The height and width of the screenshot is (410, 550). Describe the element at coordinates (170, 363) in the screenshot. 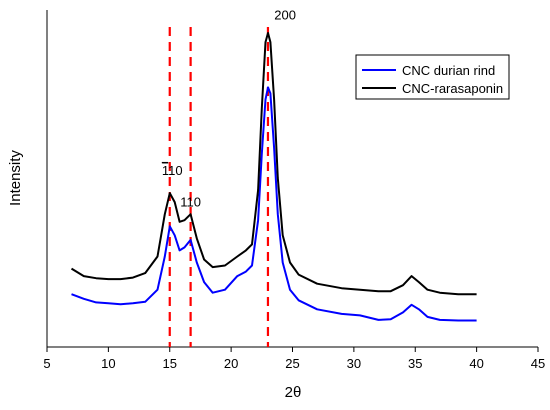

I see `x-tick-label: 15` at that location.